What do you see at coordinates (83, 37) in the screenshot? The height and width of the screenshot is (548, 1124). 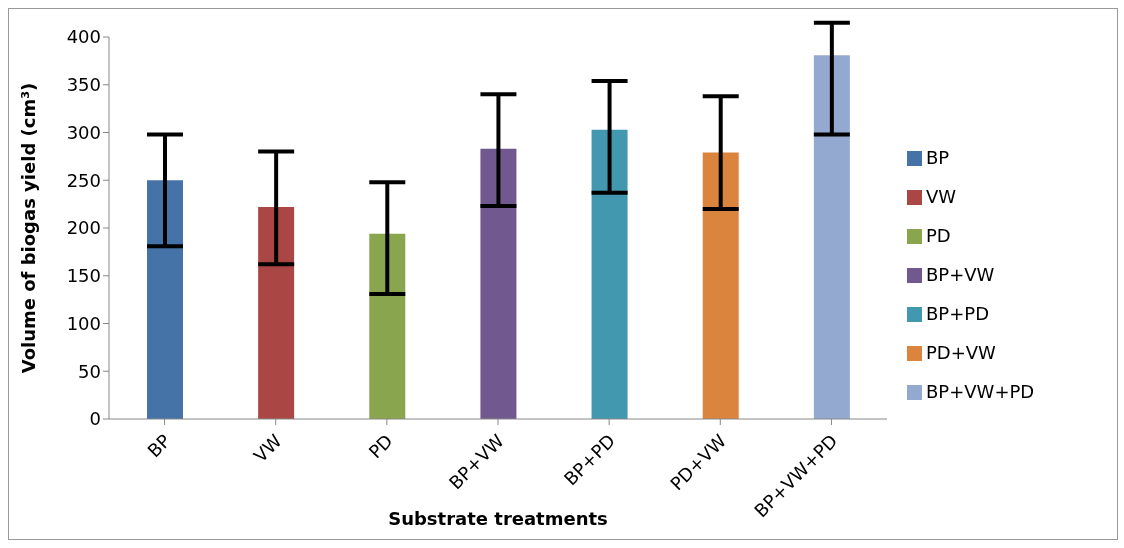 I see `y-tick-label: 400` at bounding box center [83, 37].